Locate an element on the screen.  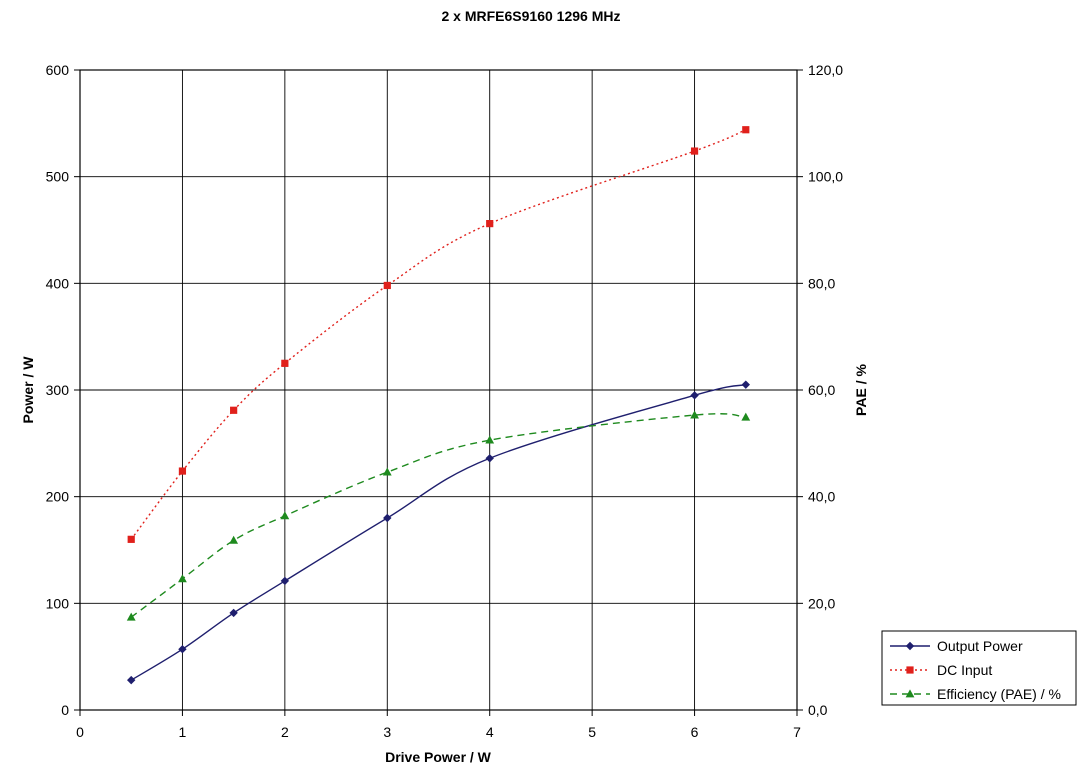
legend-label: Efficiency (PAE) / % is located at coordinates (999, 694).